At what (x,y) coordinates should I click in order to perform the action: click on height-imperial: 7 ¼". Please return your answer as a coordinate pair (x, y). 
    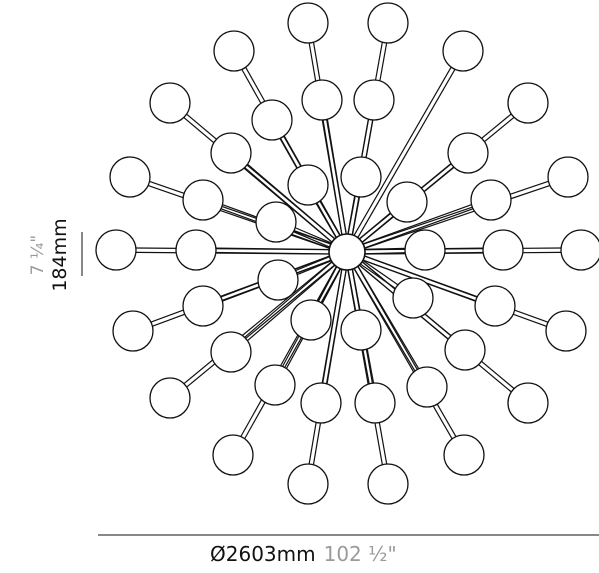
    Looking at the image, I should click on (38, 255).